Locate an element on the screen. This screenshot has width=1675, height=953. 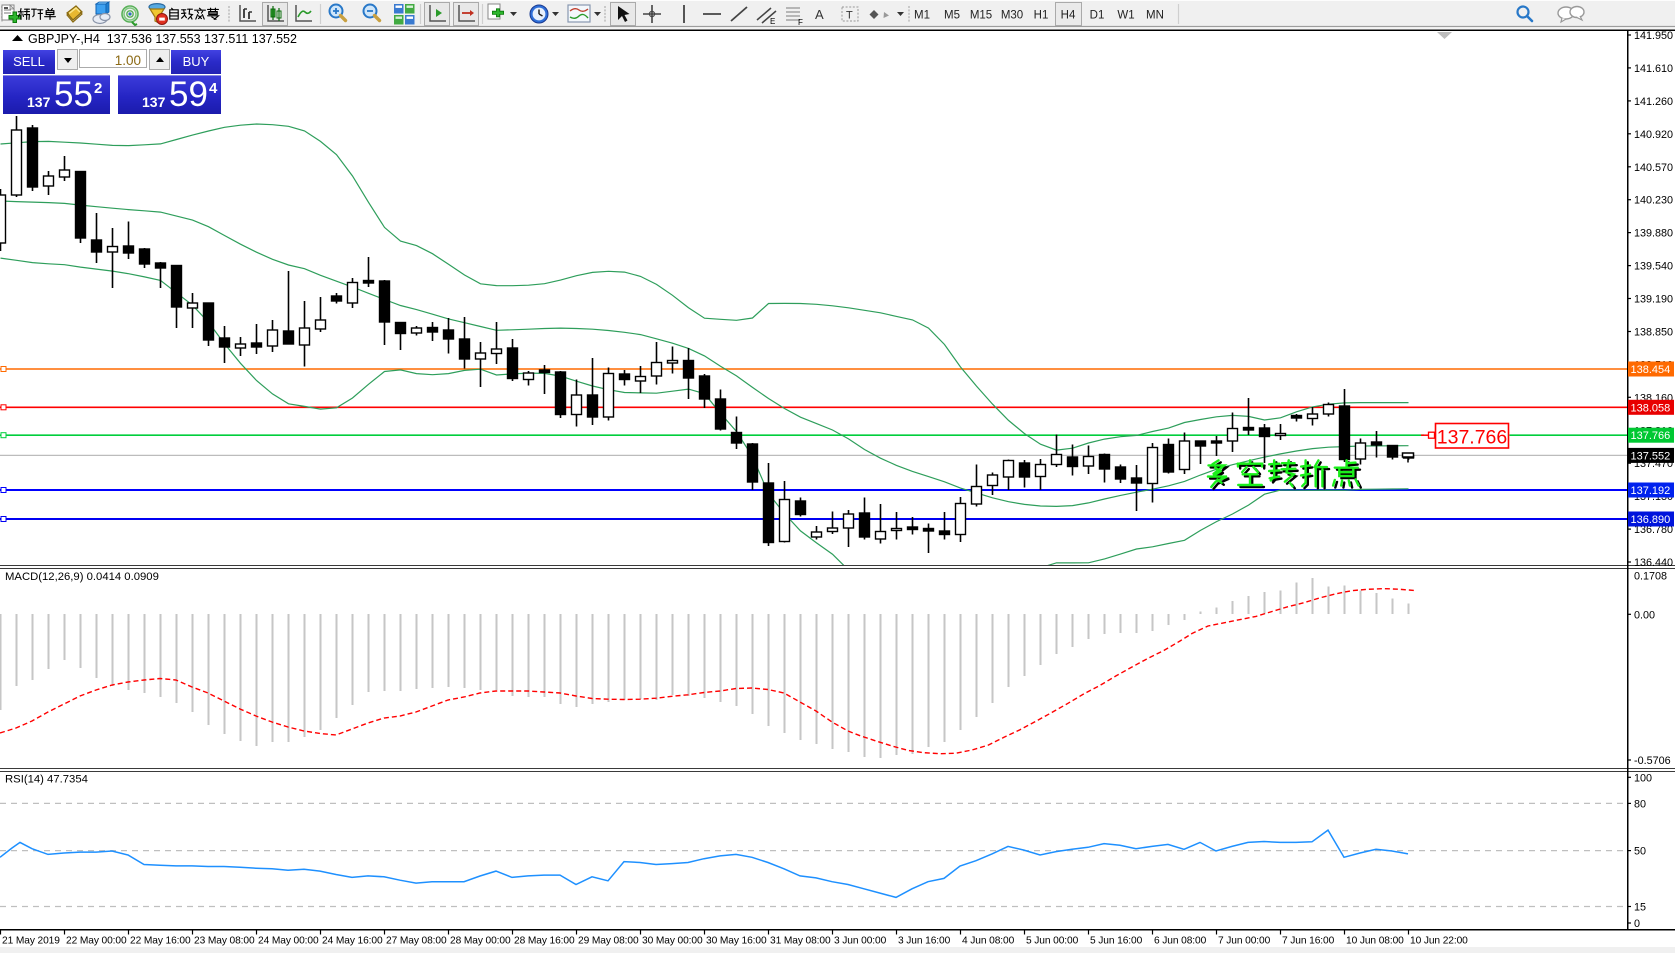
svg-text: 0.1708 is located at coordinates (1650, 577).